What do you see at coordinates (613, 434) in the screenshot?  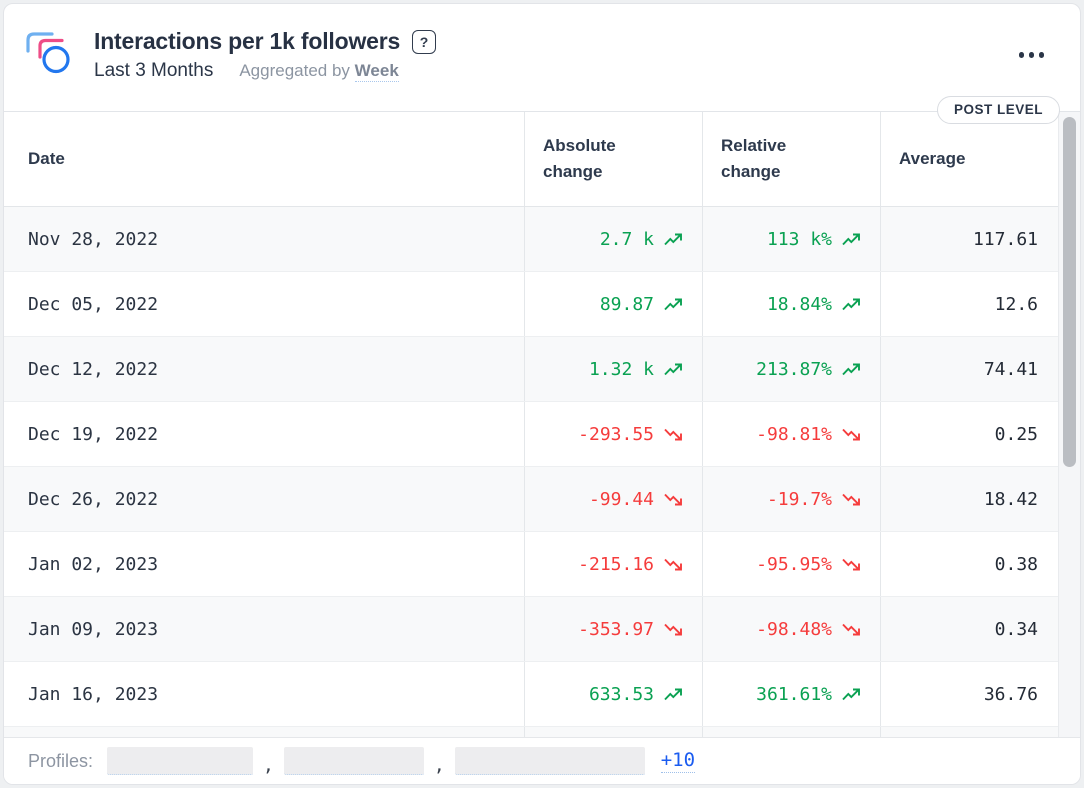 I see `absolute-change-cell: -293.55` at bounding box center [613, 434].